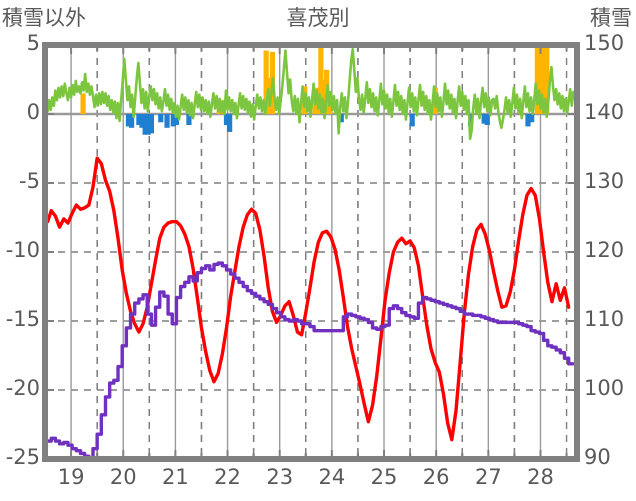 The width and height of the screenshot is (636, 501). What do you see at coordinates (33, 43) in the screenshot?
I see `y-axis-tick-label: 5` at bounding box center [33, 43].